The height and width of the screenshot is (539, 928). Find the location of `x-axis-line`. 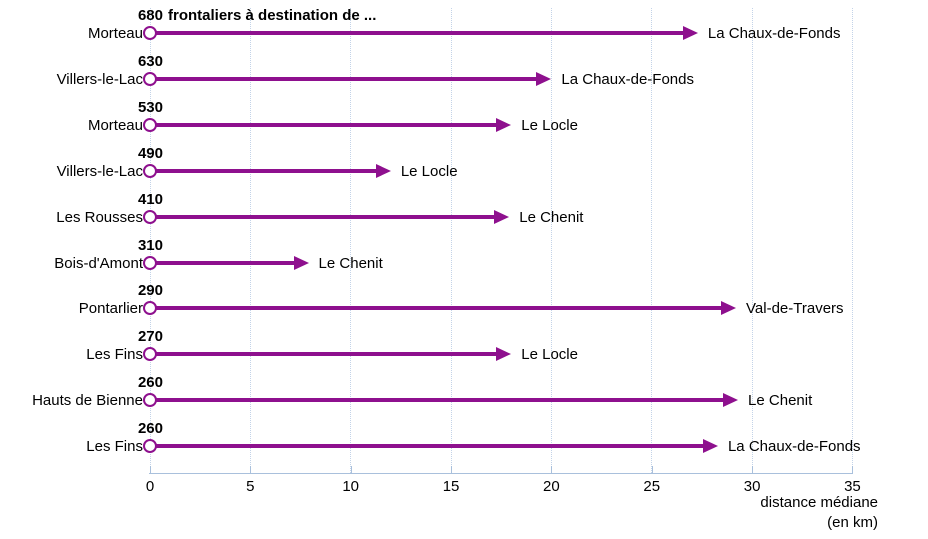

x-axis-line is located at coordinates (501, 473).